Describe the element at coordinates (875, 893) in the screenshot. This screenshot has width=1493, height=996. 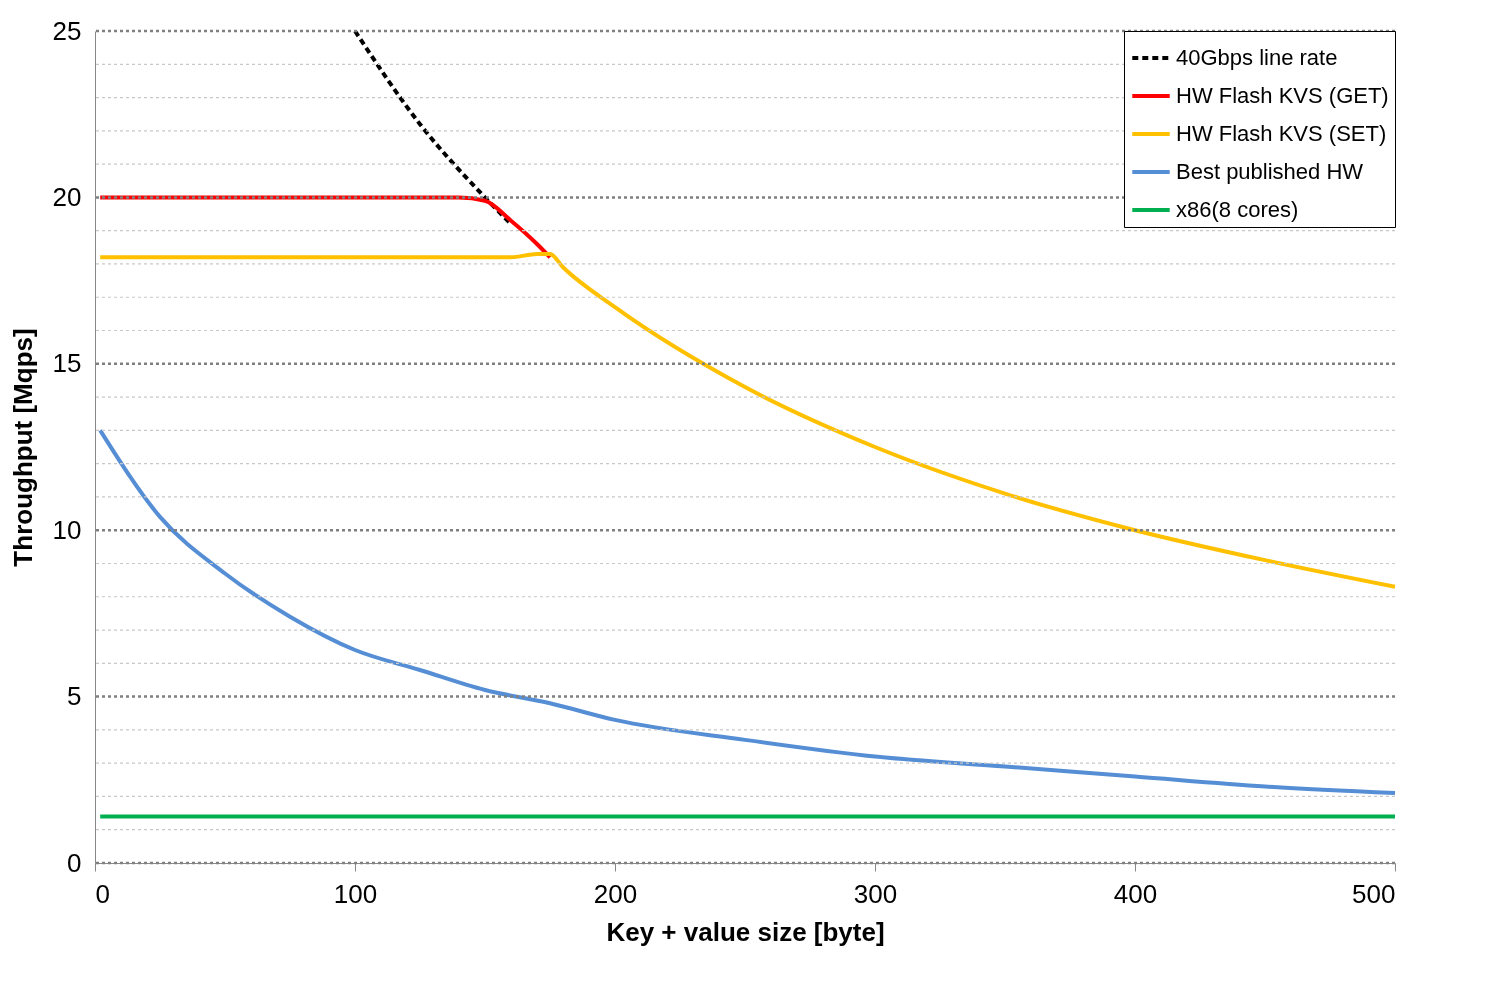
I see `x-tick-label: 300` at that location.